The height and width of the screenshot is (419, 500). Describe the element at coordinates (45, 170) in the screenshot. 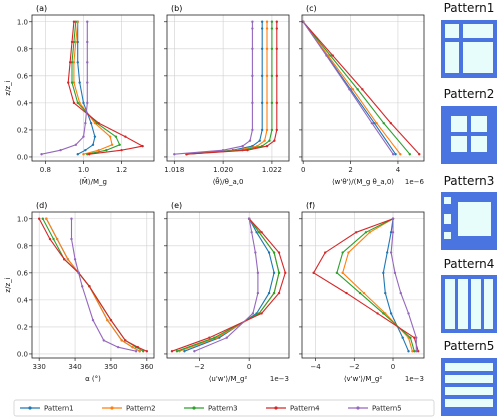

I see `x-tick-label-a-0: 0.8` at that location.